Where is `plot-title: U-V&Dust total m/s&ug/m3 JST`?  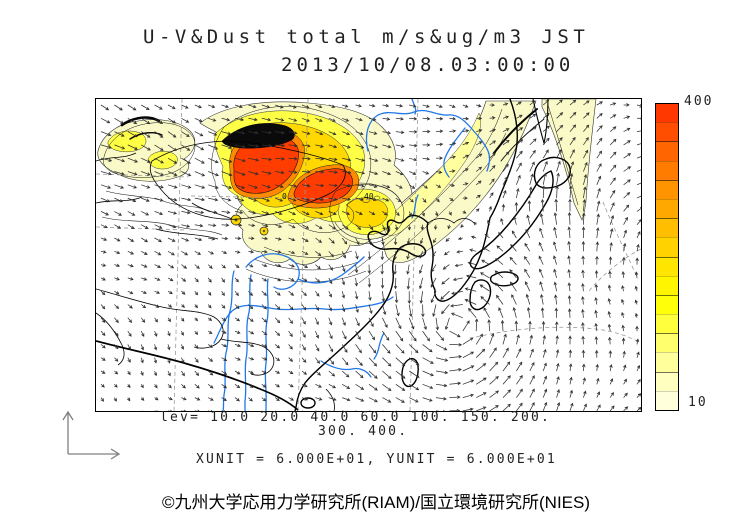
plot-title: U-V&Dust total m/s&ug/m3 JST is located at coordinates (366, 37).